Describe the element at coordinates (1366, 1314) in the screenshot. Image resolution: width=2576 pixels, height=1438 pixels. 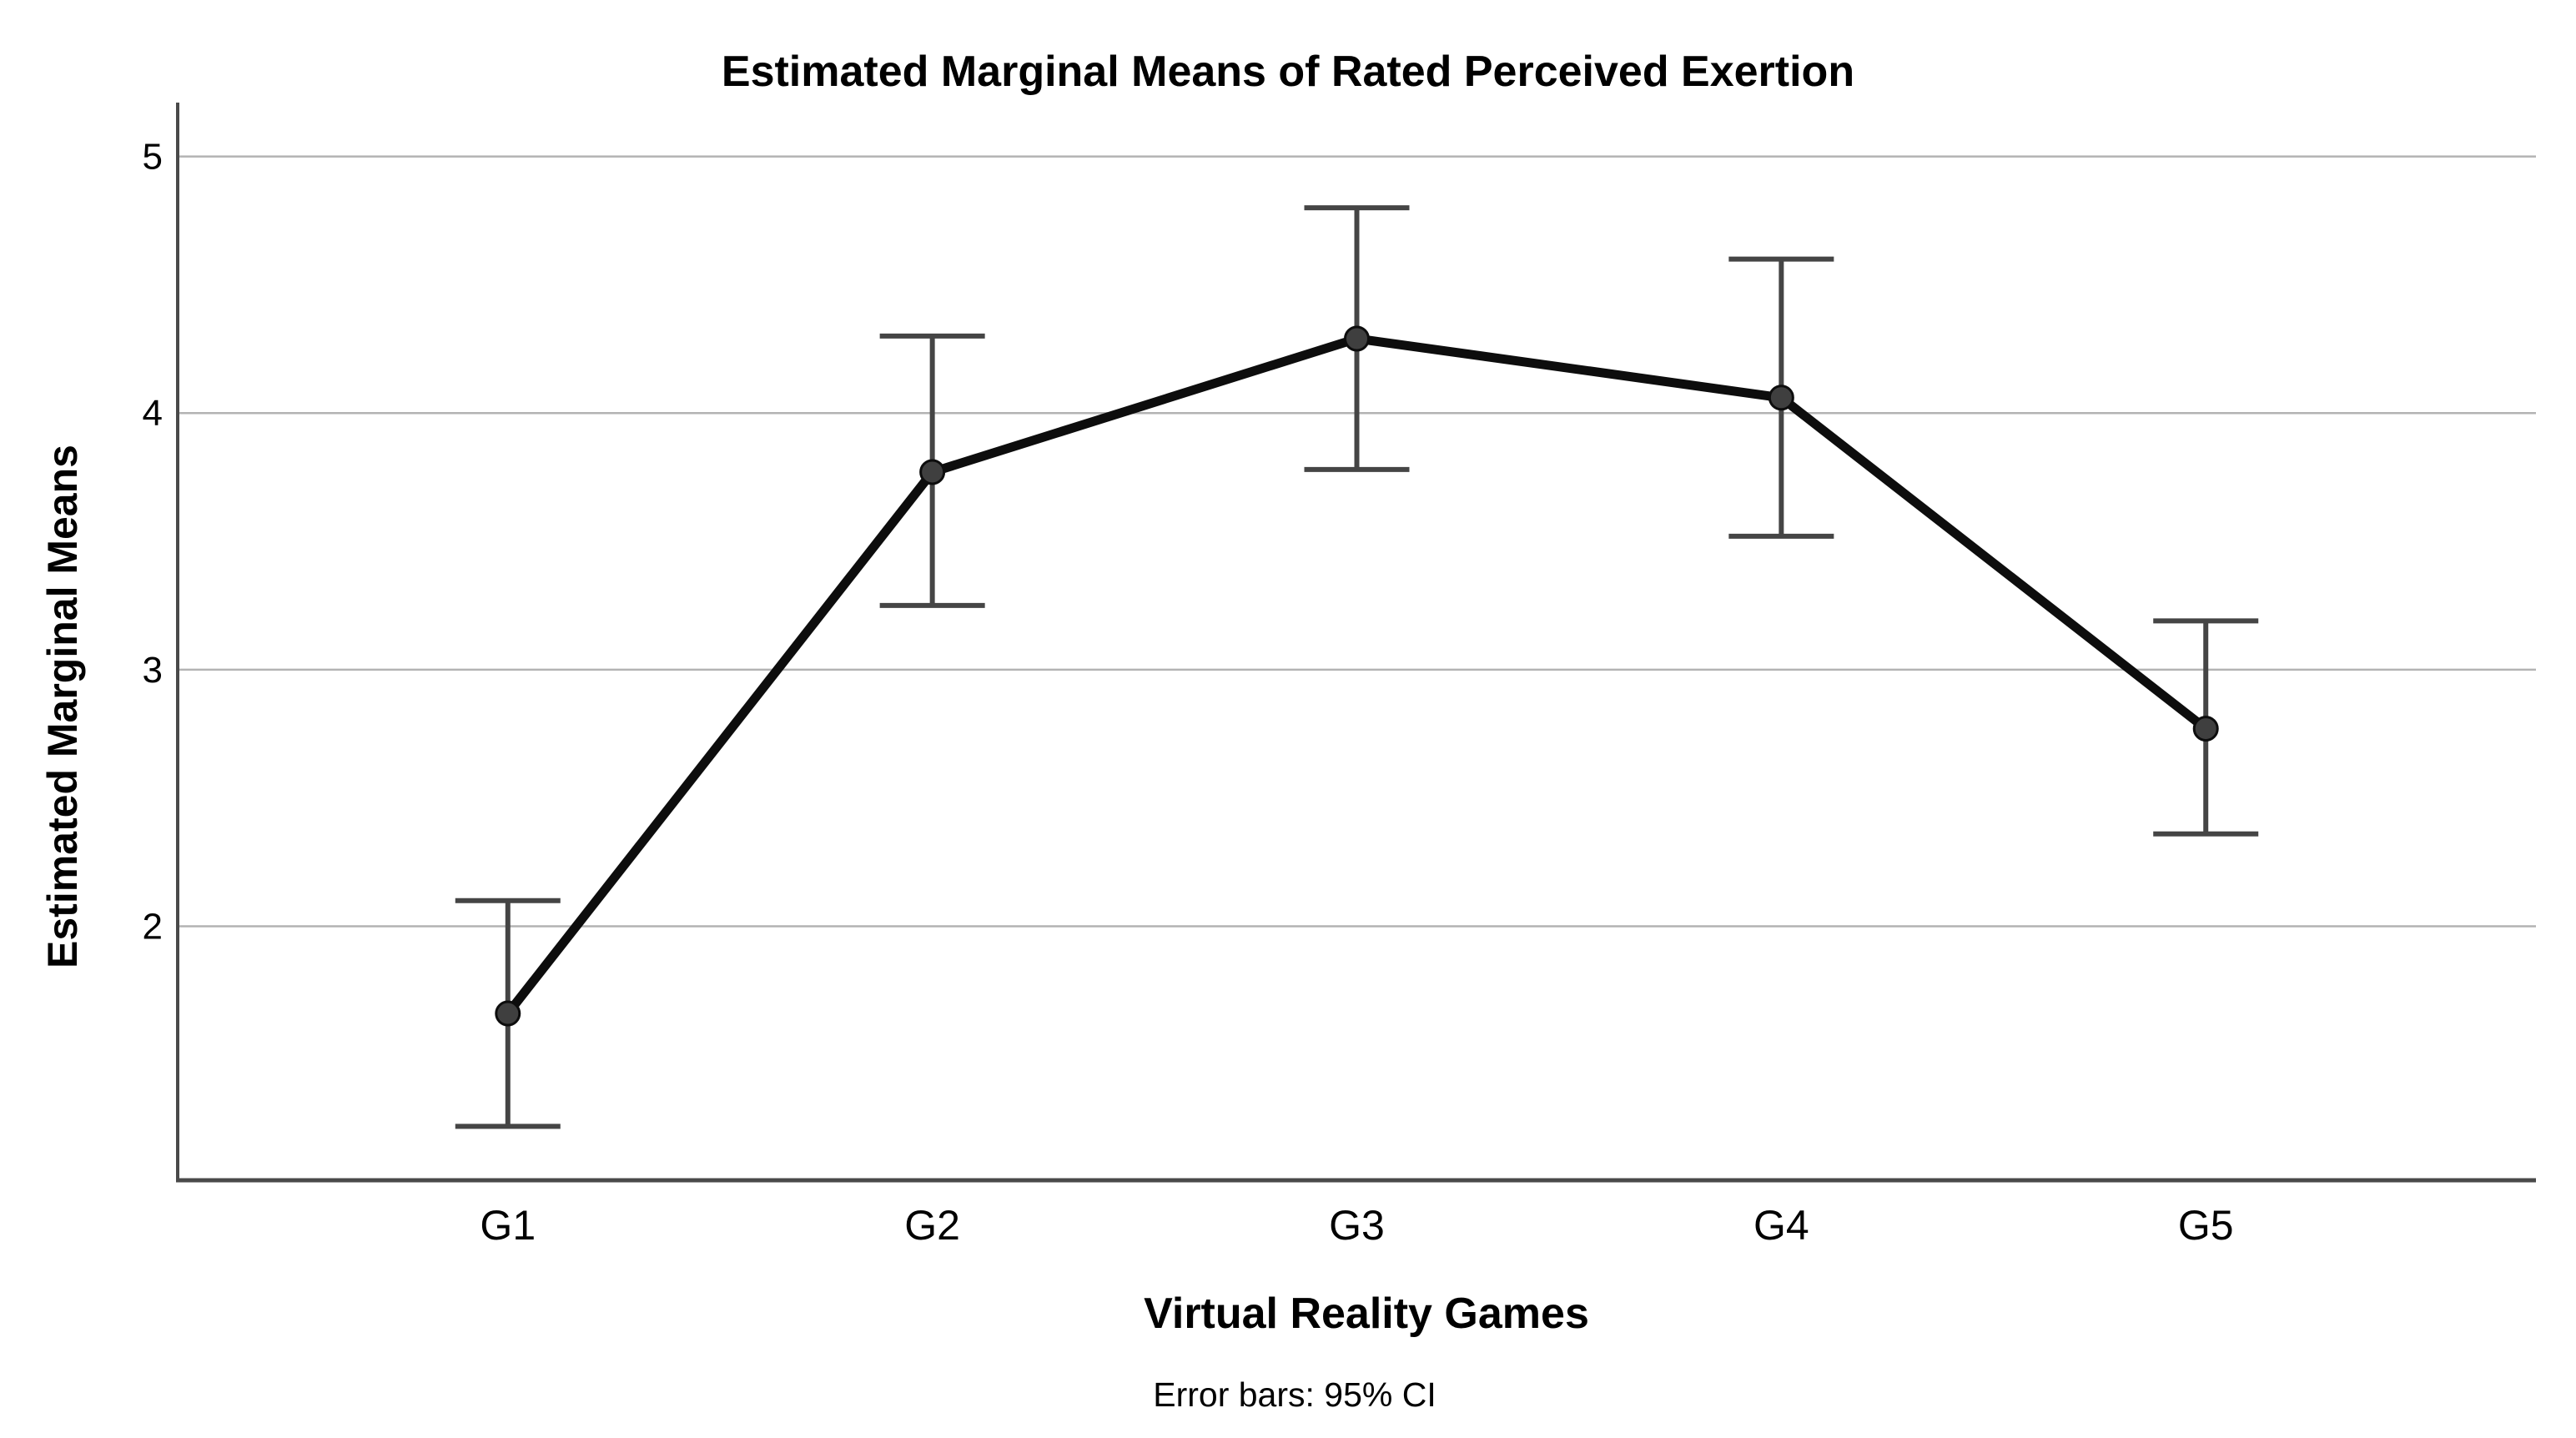
I see `x-axis-title: Virtual Reality Games` at that location.